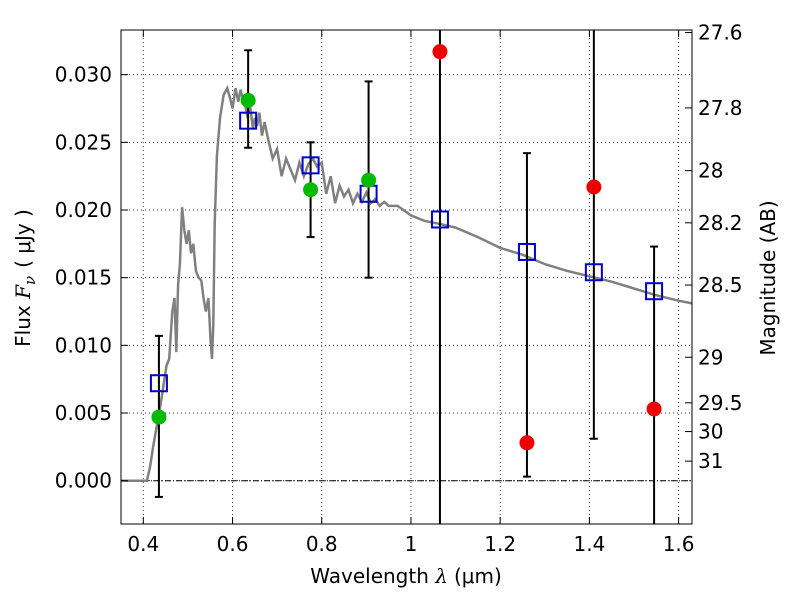 The height and width of the screenshot is (600, 800). What do you see at coordinates (83, 481) in the screenshot?
I see `y-tick-label: 0.000` at bounding box center [83, 481].